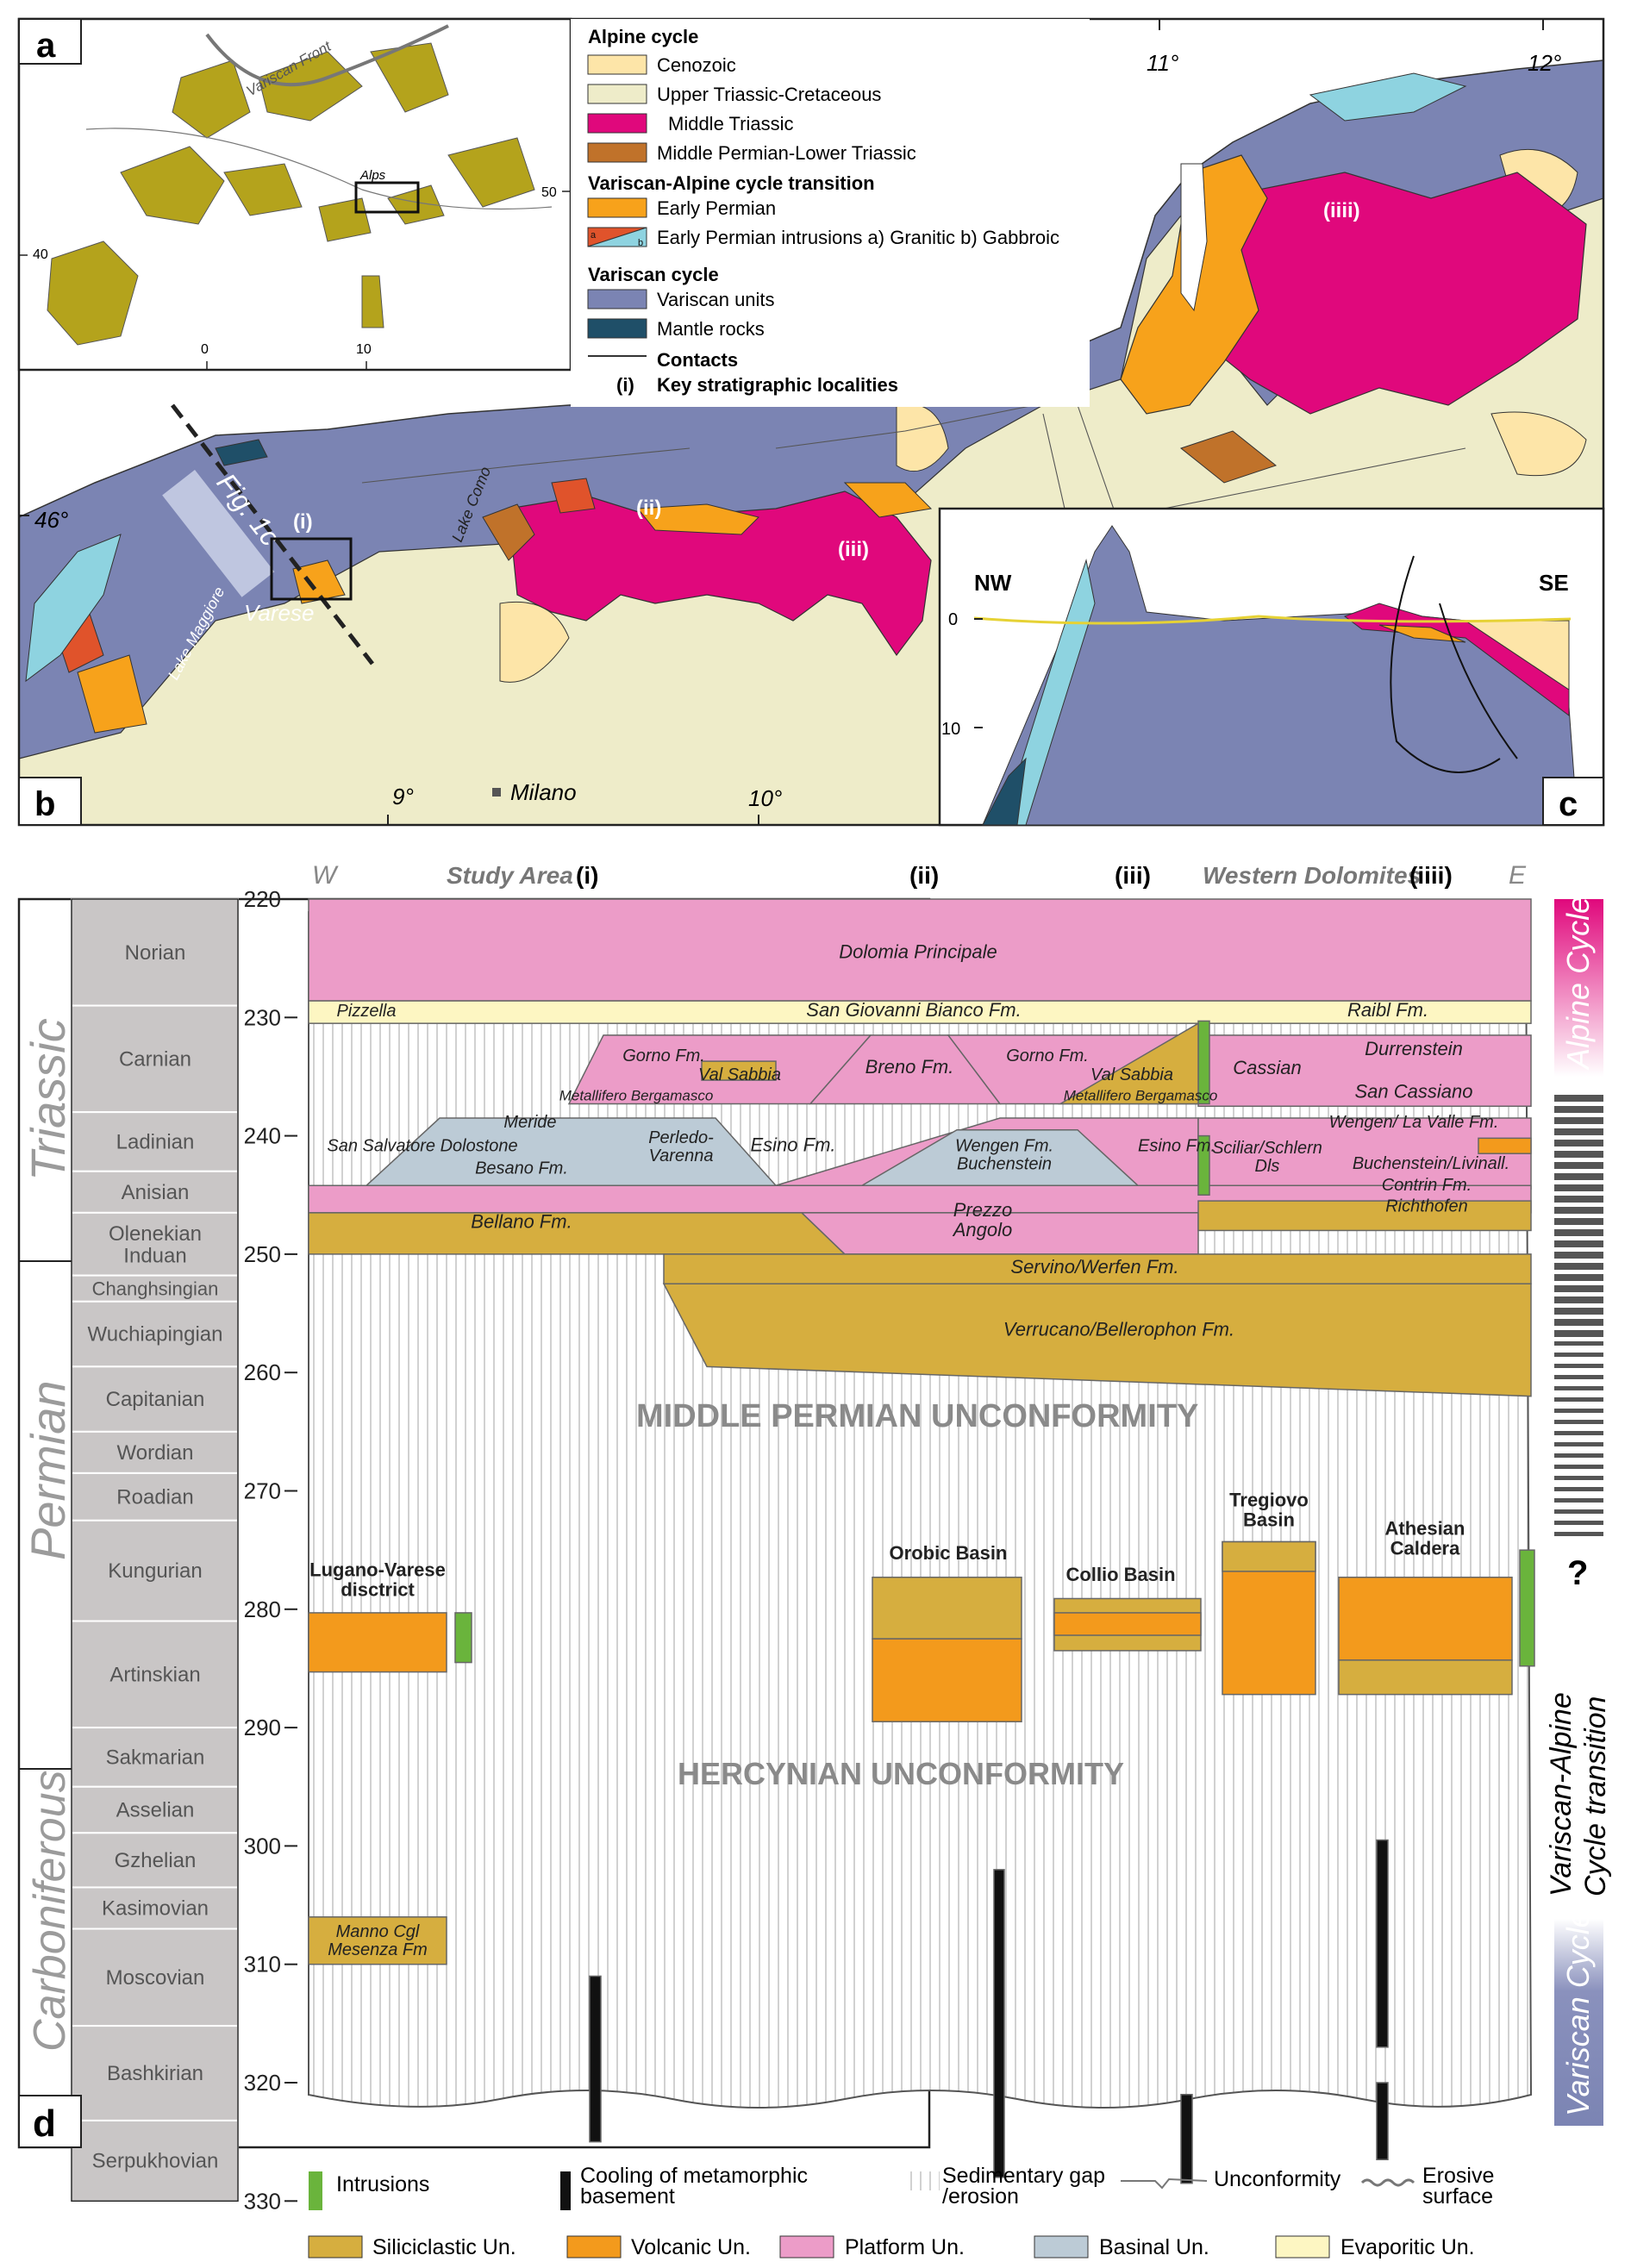 The width and height of the screenshot is (1631, 2268). Describe the element at coordinates (831, 213) in the screenshot. I see `map-legend` at that location.